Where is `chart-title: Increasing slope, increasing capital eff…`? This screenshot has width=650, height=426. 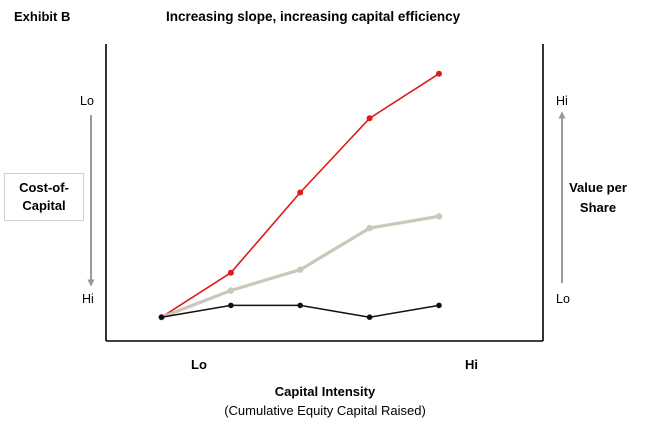 chart-title: Increasing slope, increasing capital eff… is located at coordinates (313, 16).